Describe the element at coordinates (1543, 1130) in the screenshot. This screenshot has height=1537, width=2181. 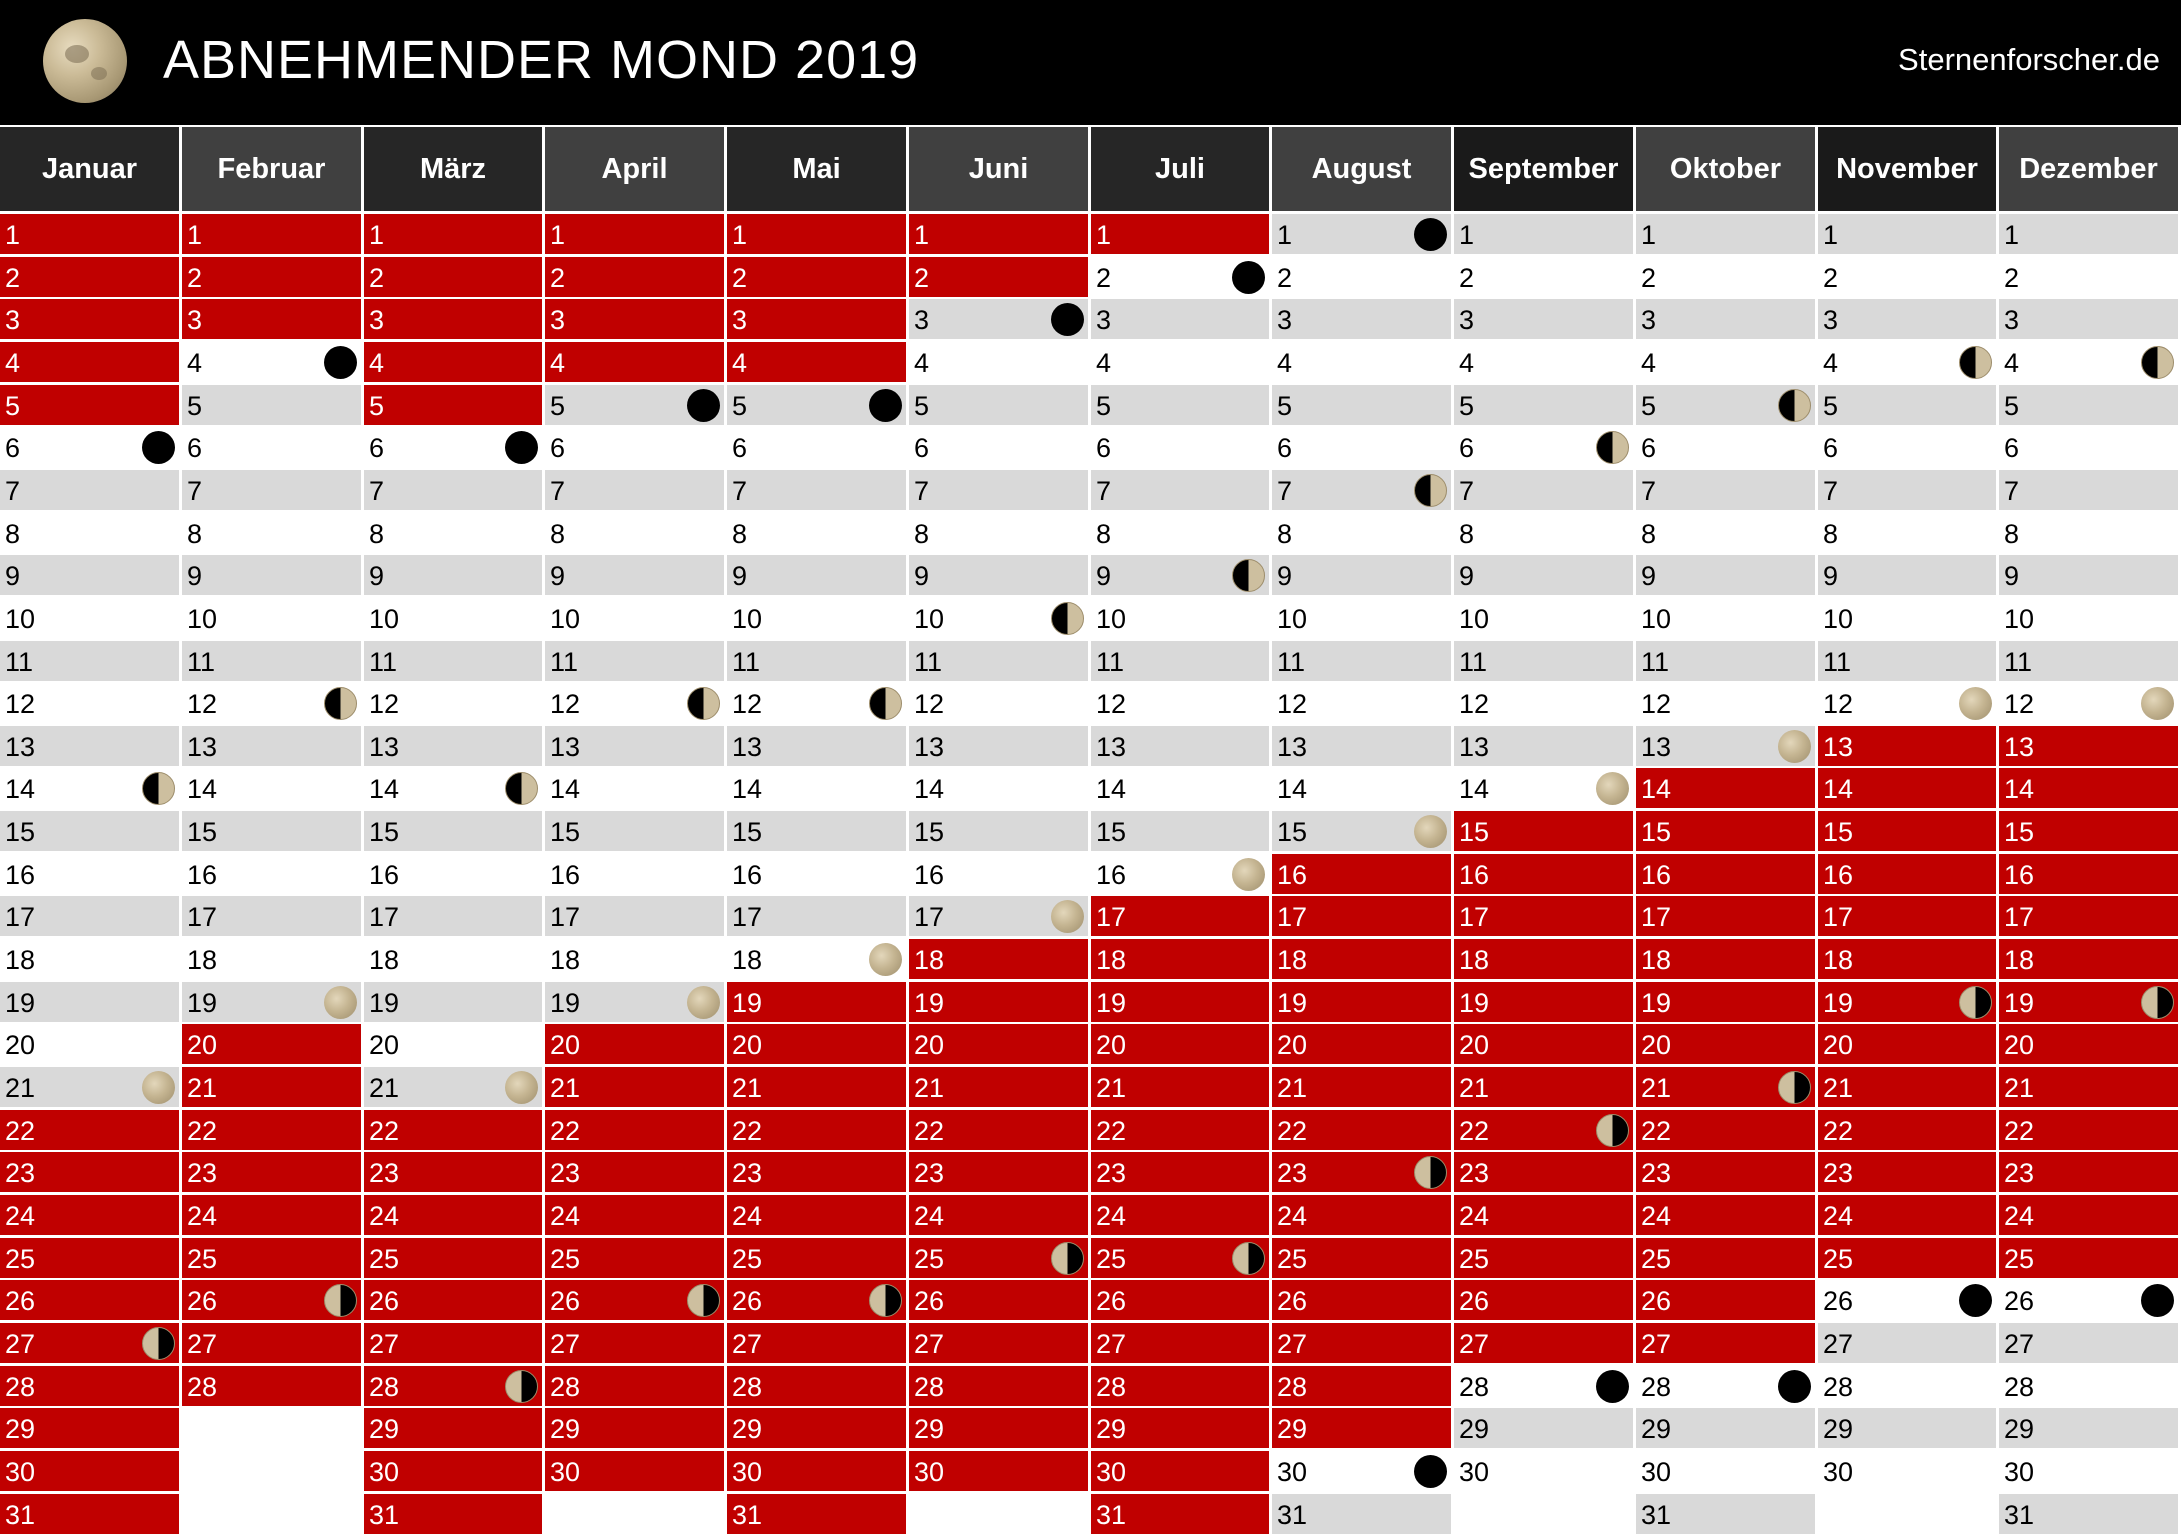
I see `day-cell: 22` at that location.